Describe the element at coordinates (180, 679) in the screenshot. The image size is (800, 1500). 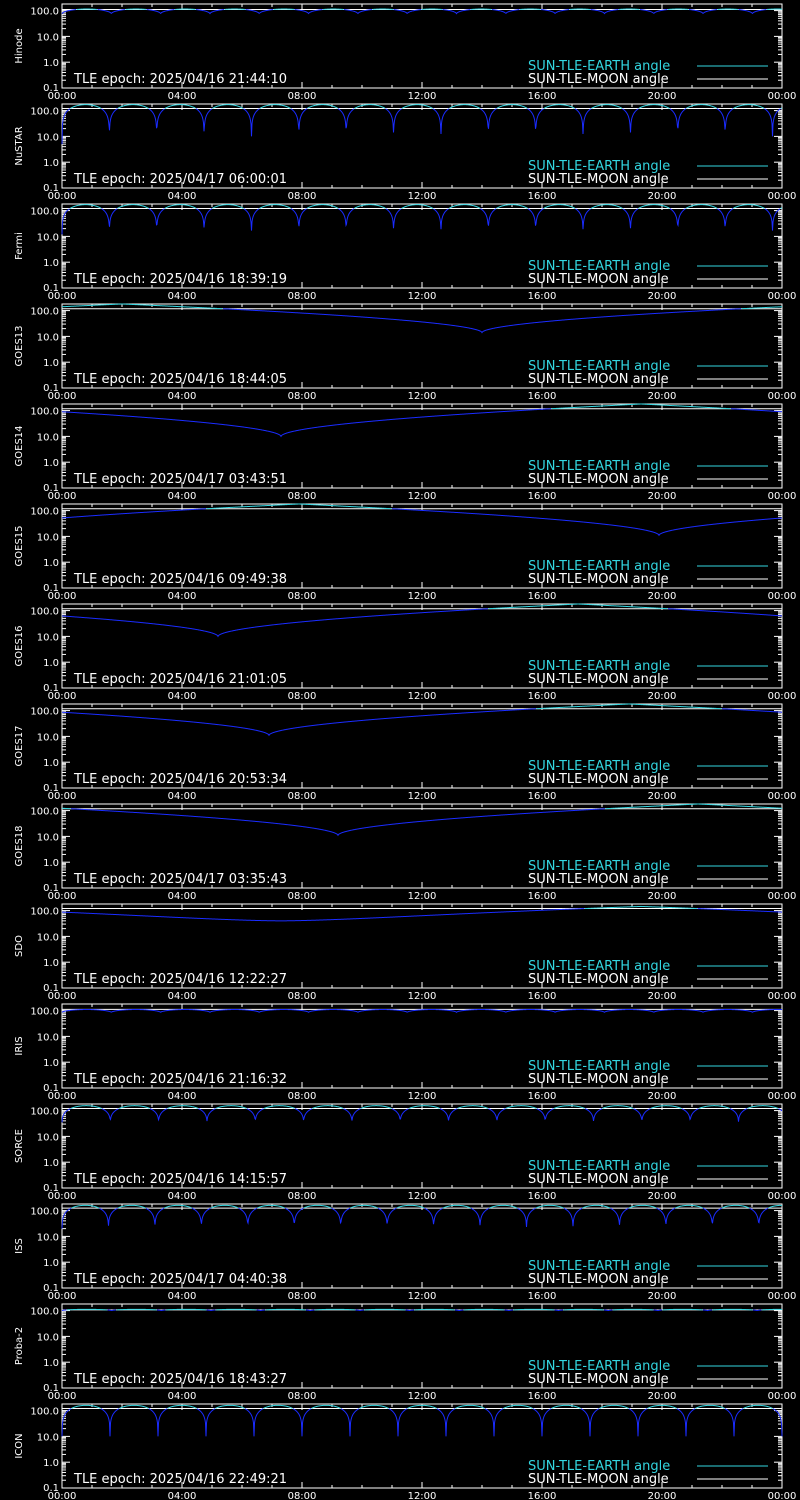
I see `tle-epoch-label: TLE epoch: 2025/04/16 21:01:05` at that location.